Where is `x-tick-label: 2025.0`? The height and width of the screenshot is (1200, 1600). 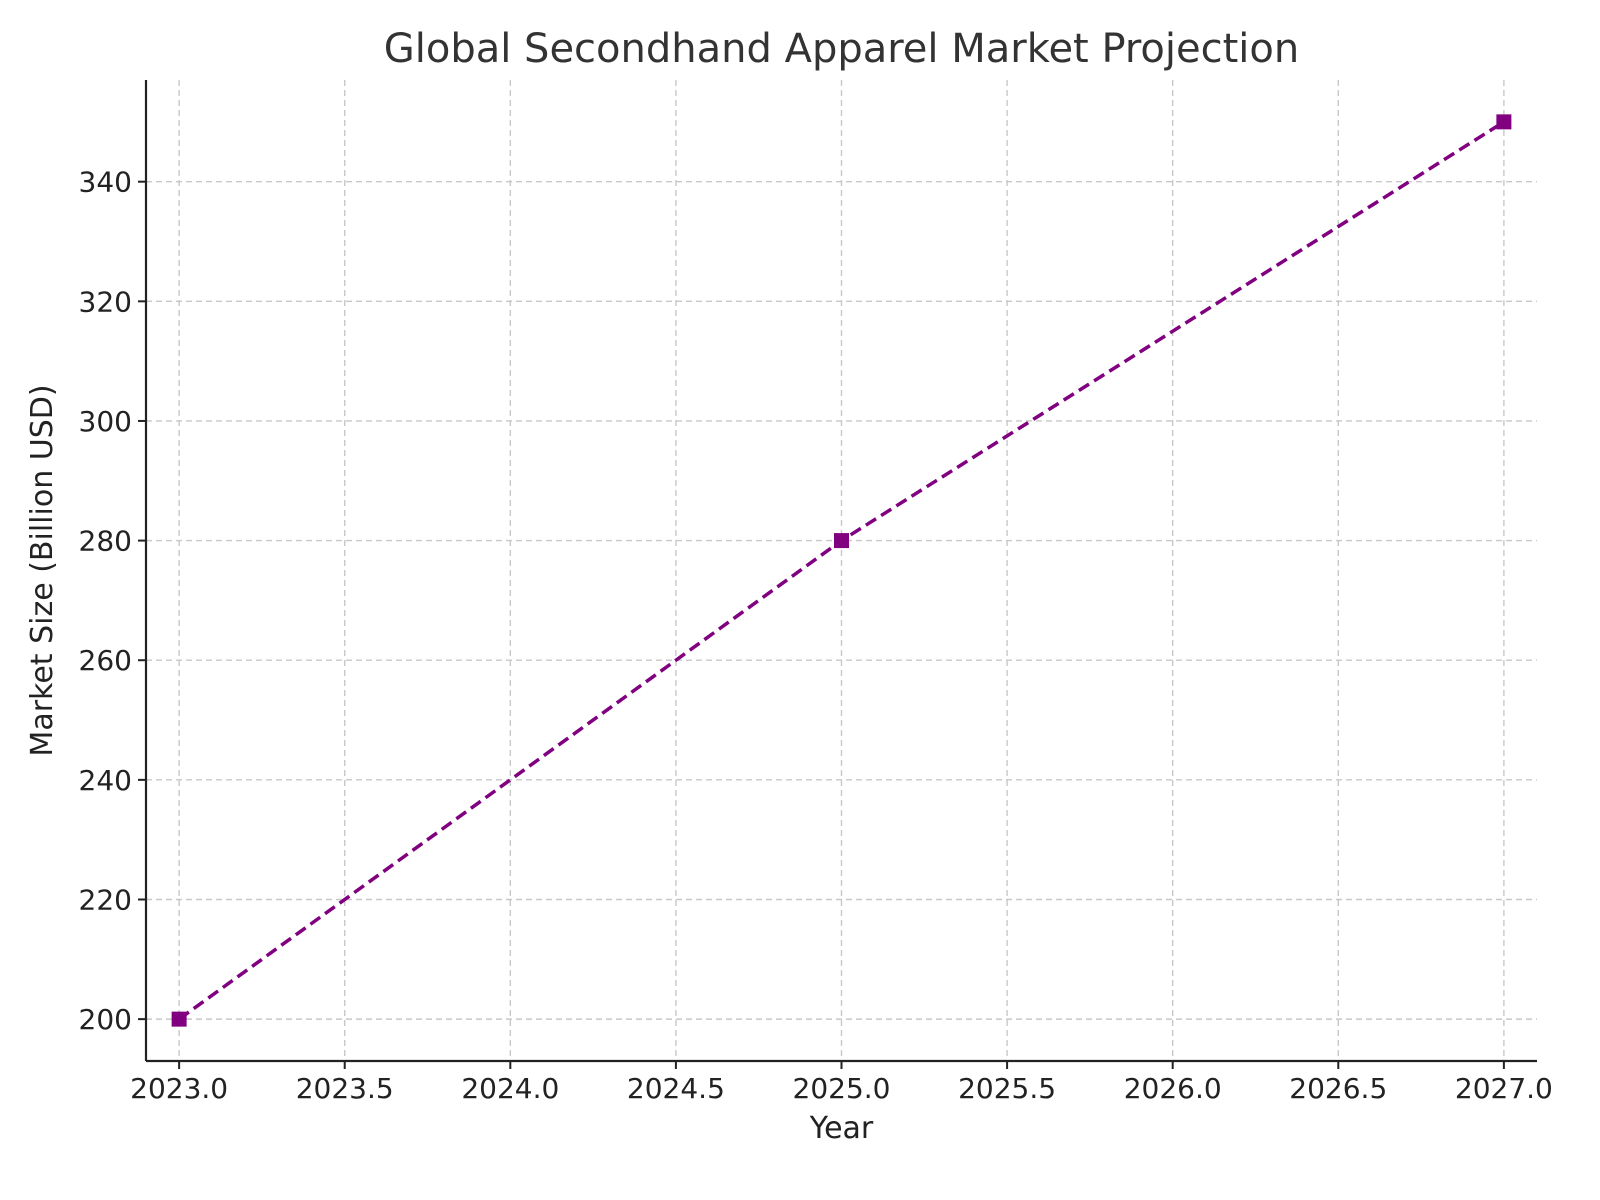
x-tick-label: 2025.0 is located at coordinates (842, 1088).